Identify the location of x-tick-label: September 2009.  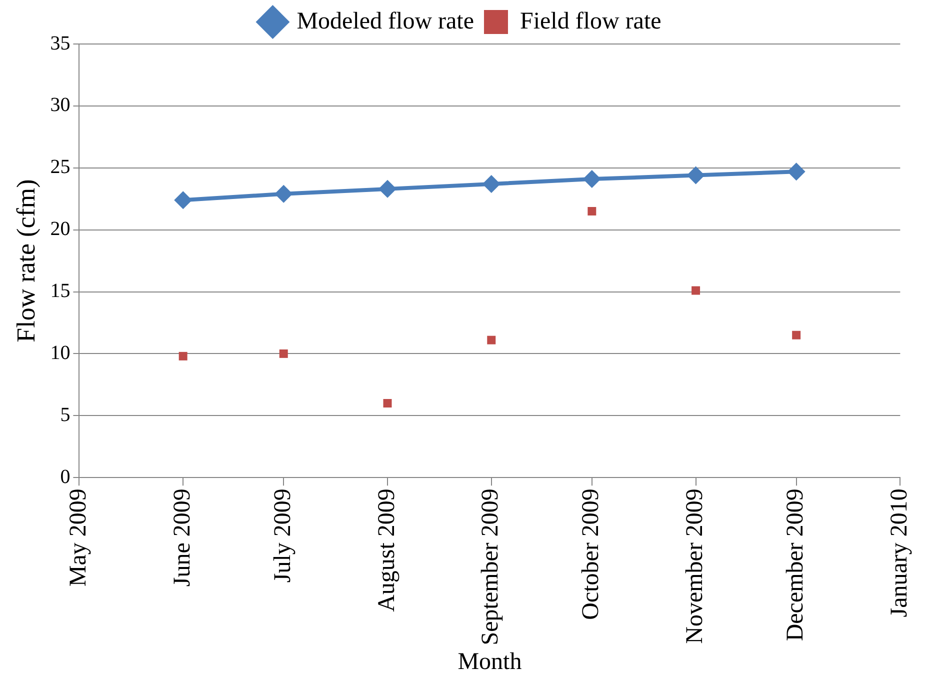
(491, 567).